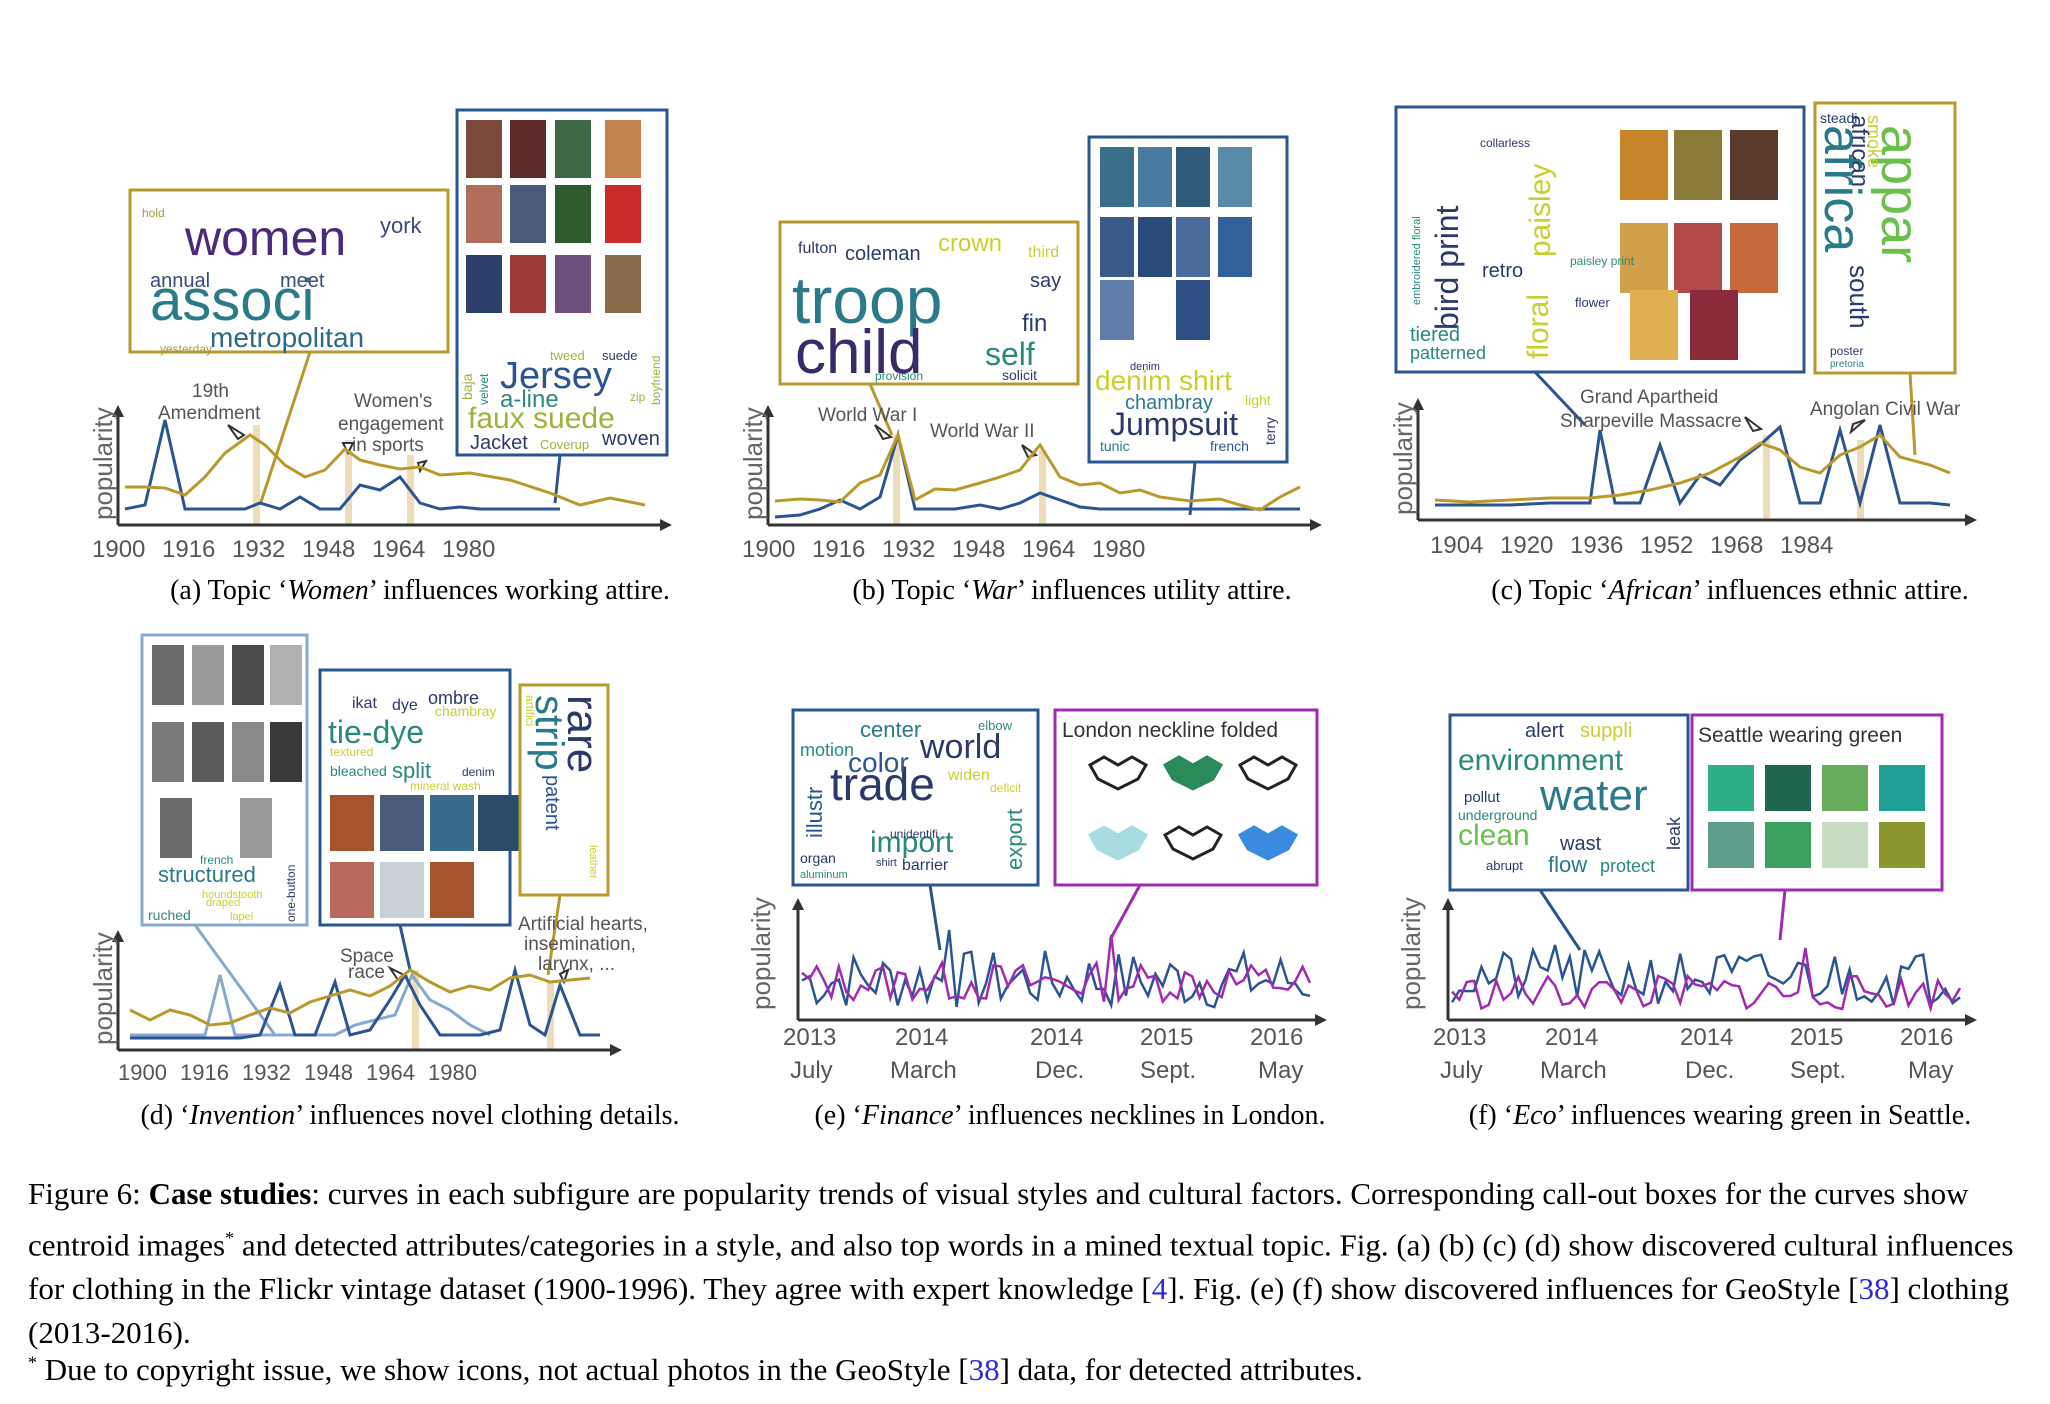 The width and height of the screenshot is (2050, 1404). I want to click on citation-link: 4, so click(1159, 1289).